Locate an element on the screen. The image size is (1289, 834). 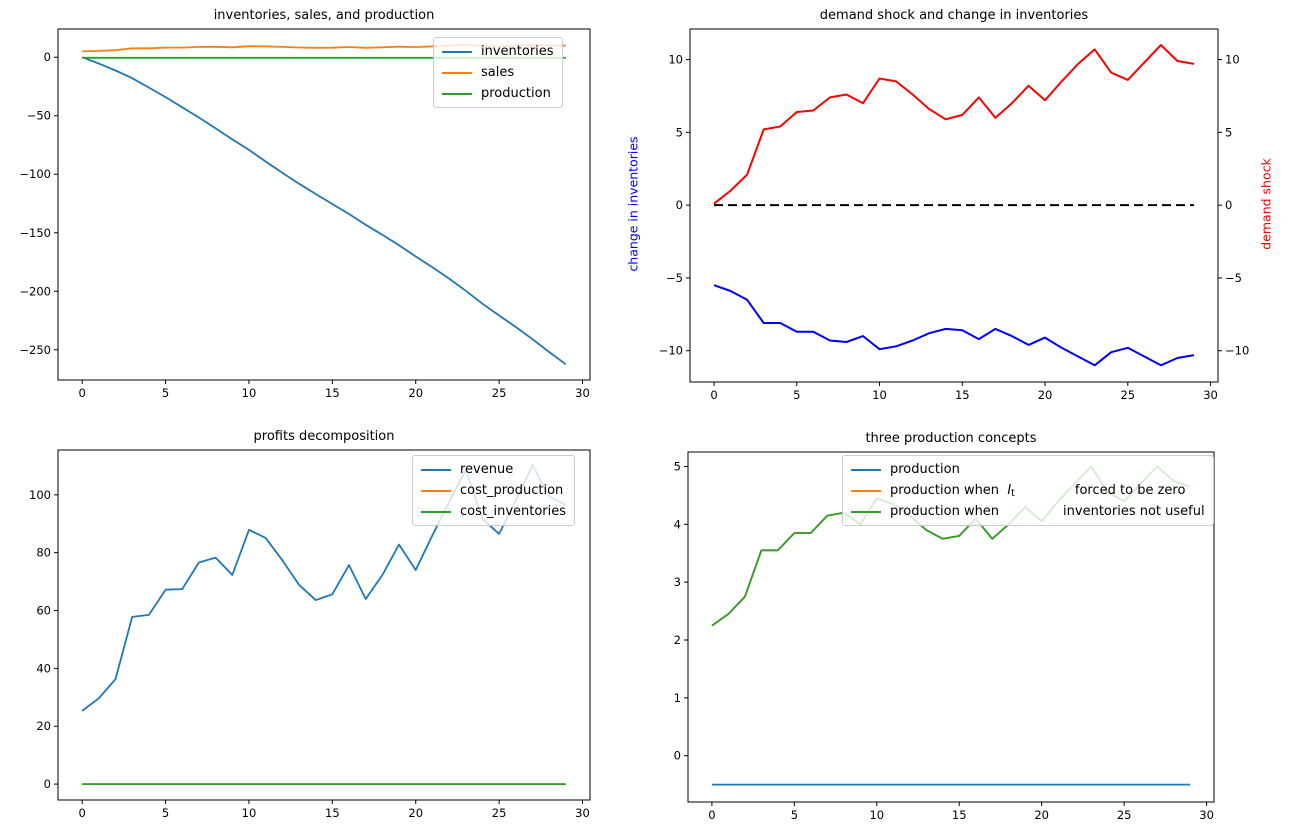
legend-subplot-3: revenue cost_production cost_inventories is located at coordinates (494, 490).